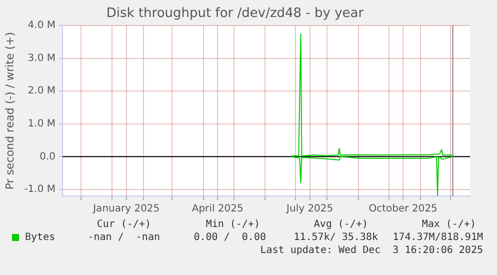 The height and width of the screenshot is (275, 497). What do you see at coordinates (230, 238) in the screenshot?
I see `text: 0.00 / 0.00` at bounding box center [230, 238].